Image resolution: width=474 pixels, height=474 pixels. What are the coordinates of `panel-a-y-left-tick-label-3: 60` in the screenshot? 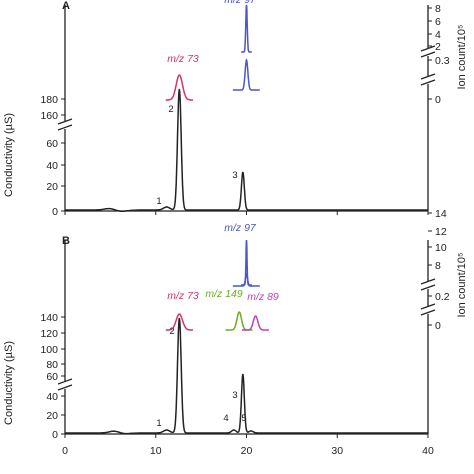 It's located at (52, 144).